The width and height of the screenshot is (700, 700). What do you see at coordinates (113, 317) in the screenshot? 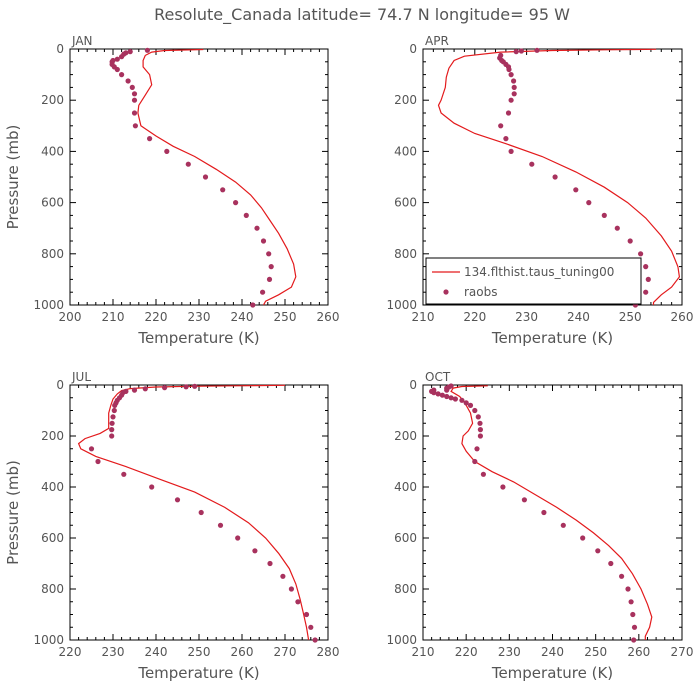
I see `x-tick-label: 210` at bounding box center [113, 317].